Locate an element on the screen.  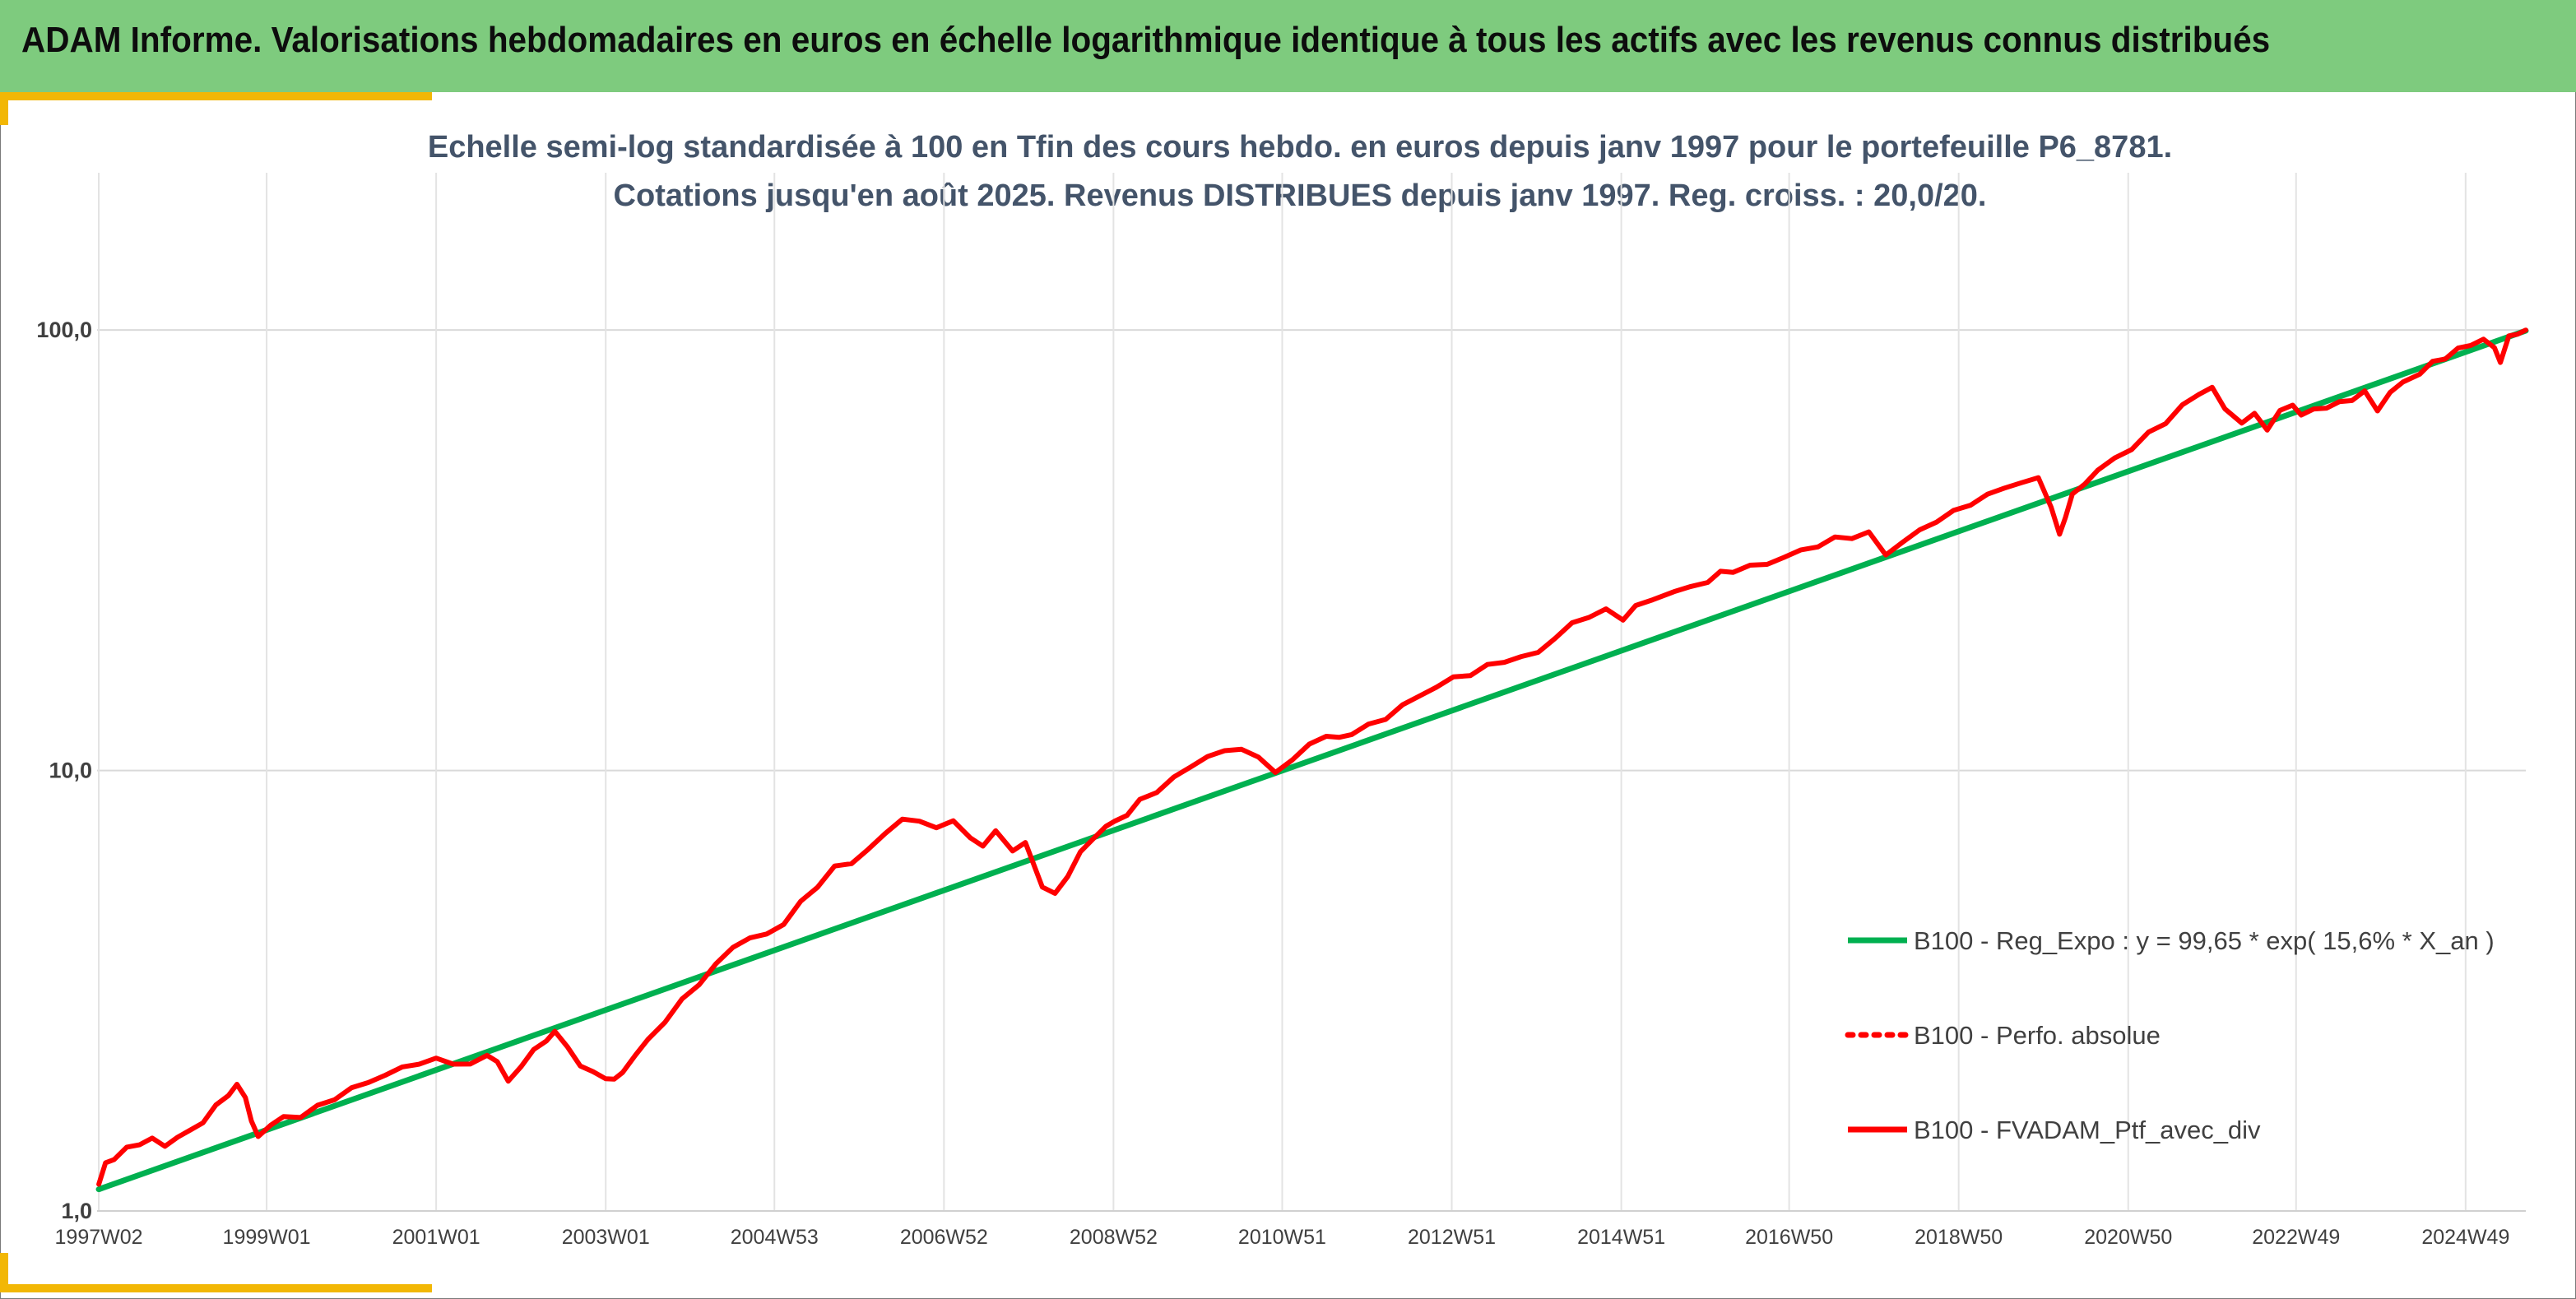
x-tick-label: 2014W51 is located at coordinates (1621, 1237).